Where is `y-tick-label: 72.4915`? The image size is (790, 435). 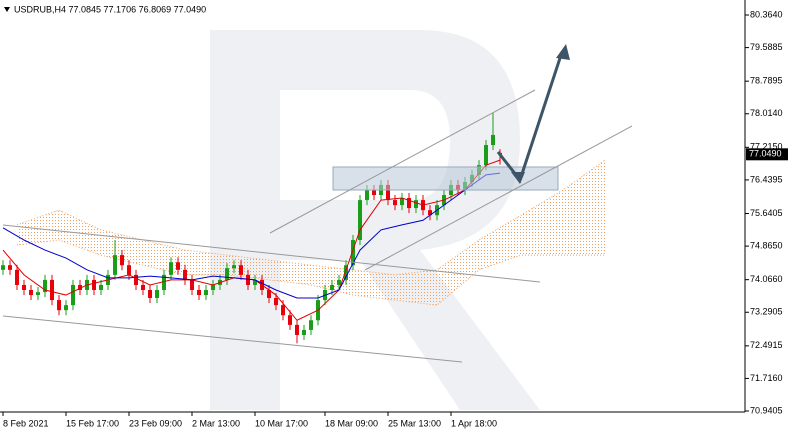
y-tick-label: 72.4915 is located at coordinates (766, 345).